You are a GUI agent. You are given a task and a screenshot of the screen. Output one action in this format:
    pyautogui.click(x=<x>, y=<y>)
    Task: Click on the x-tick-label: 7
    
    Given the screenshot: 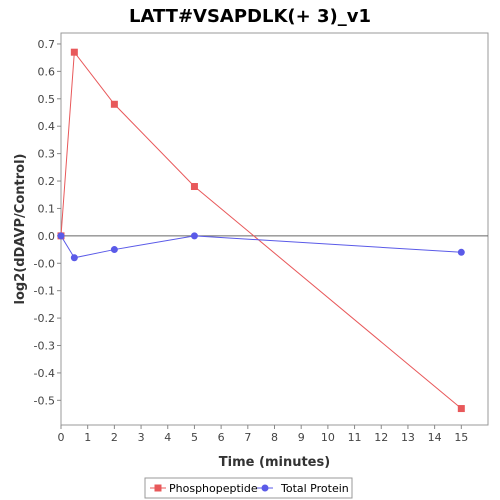 What is the action you would take?
    pyautogui.click(x=247, y=437)
    